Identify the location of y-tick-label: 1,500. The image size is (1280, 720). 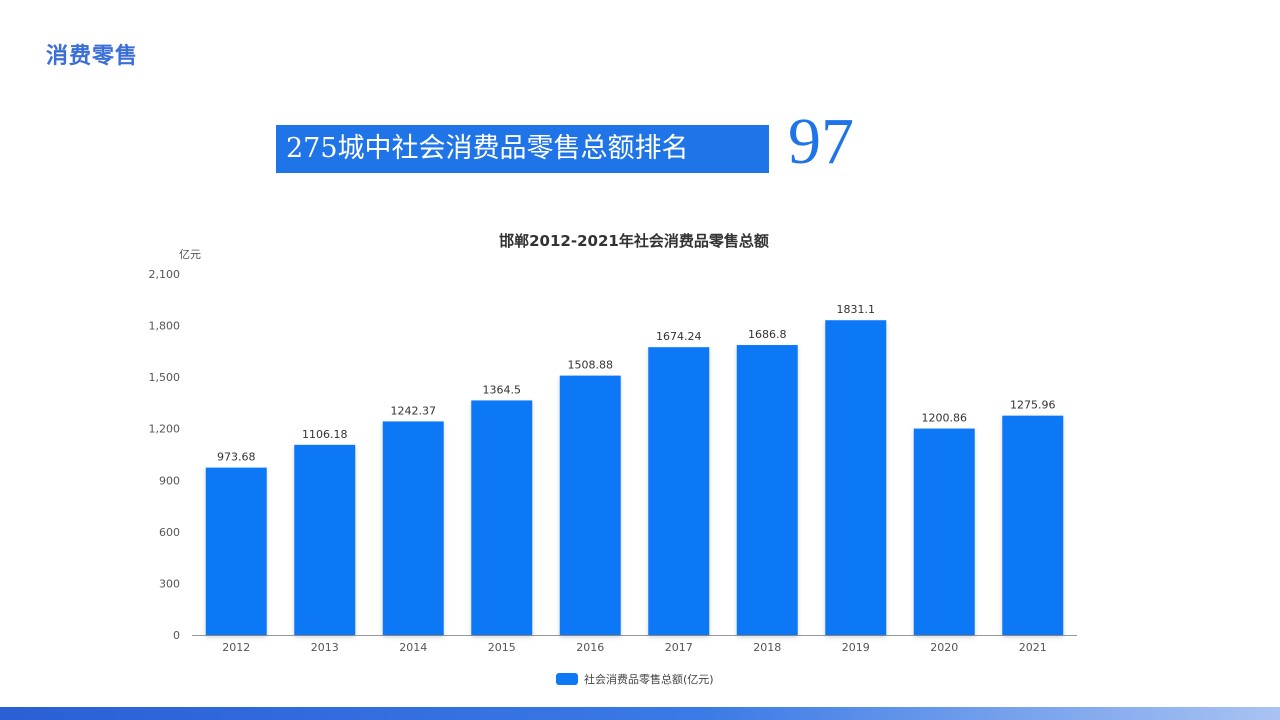
(165, 377).